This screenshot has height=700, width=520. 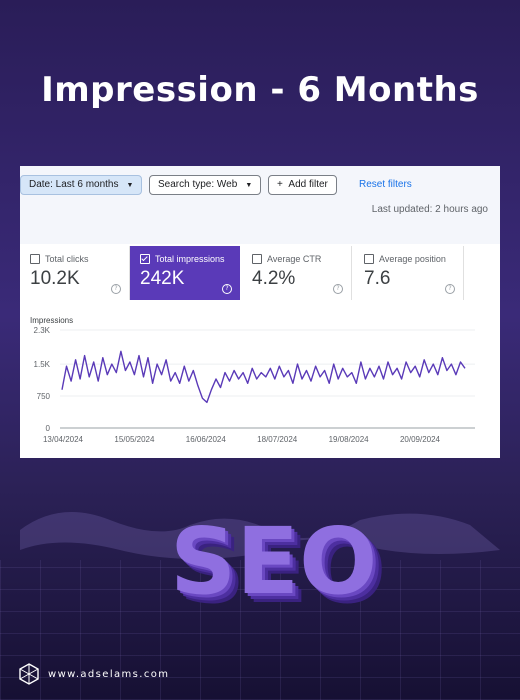 I want to click on date-filter-label: Date: Last 6 months, so click(x=74, y=184).